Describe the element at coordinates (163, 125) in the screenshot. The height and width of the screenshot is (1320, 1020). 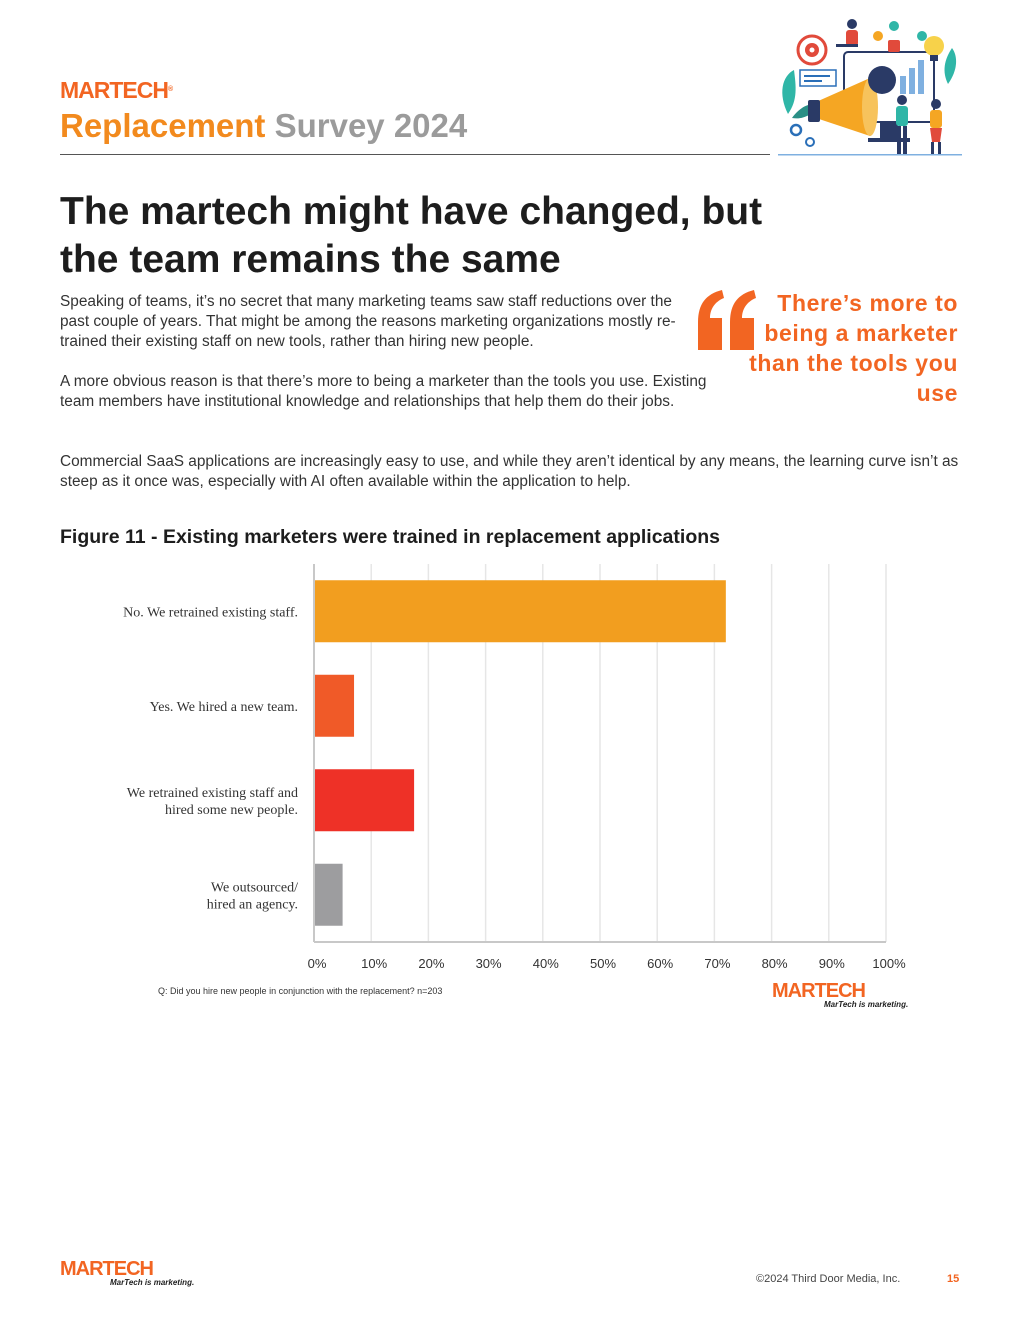
I see `survey-title-word1: Replacement` at that location.